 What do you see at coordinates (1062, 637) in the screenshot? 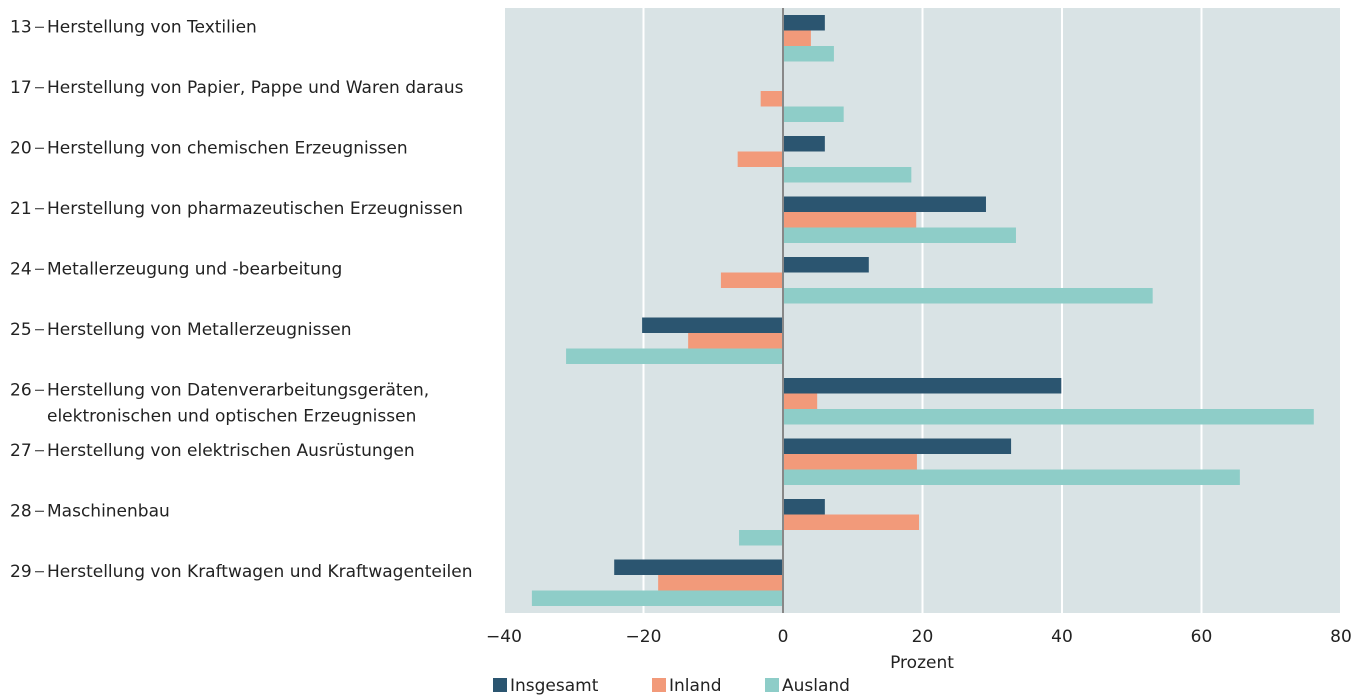
I see `x-tick-label: 40` at bounding box center [1062, 637].